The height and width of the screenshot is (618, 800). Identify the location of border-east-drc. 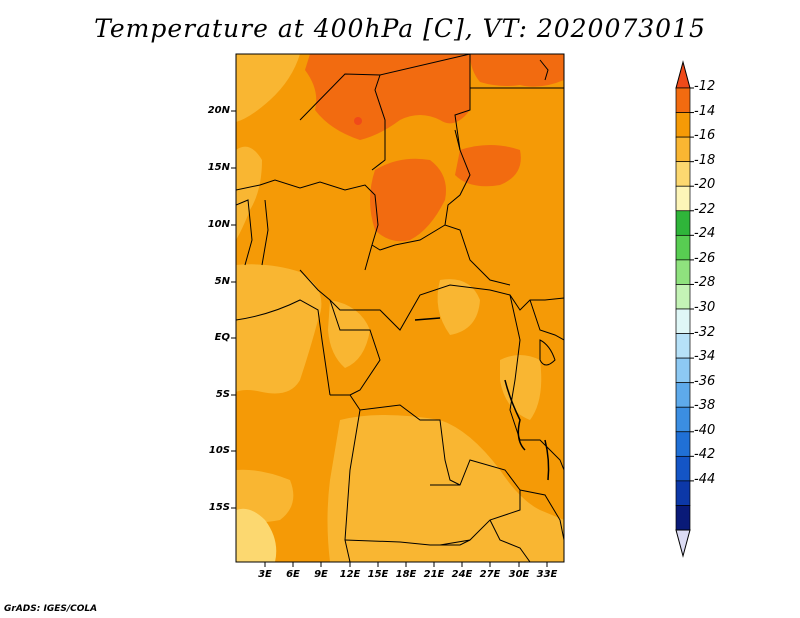
(536, 382).